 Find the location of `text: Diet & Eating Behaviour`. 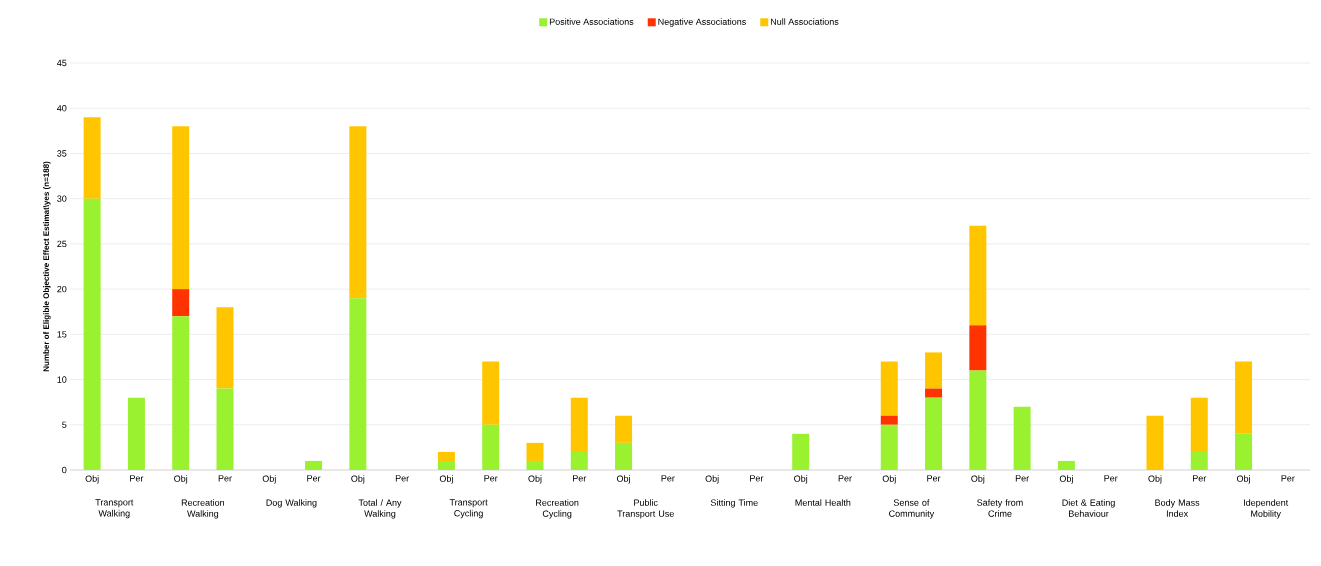

text: Diet & Eating Behaviour is located at coordinates (1088, 508).